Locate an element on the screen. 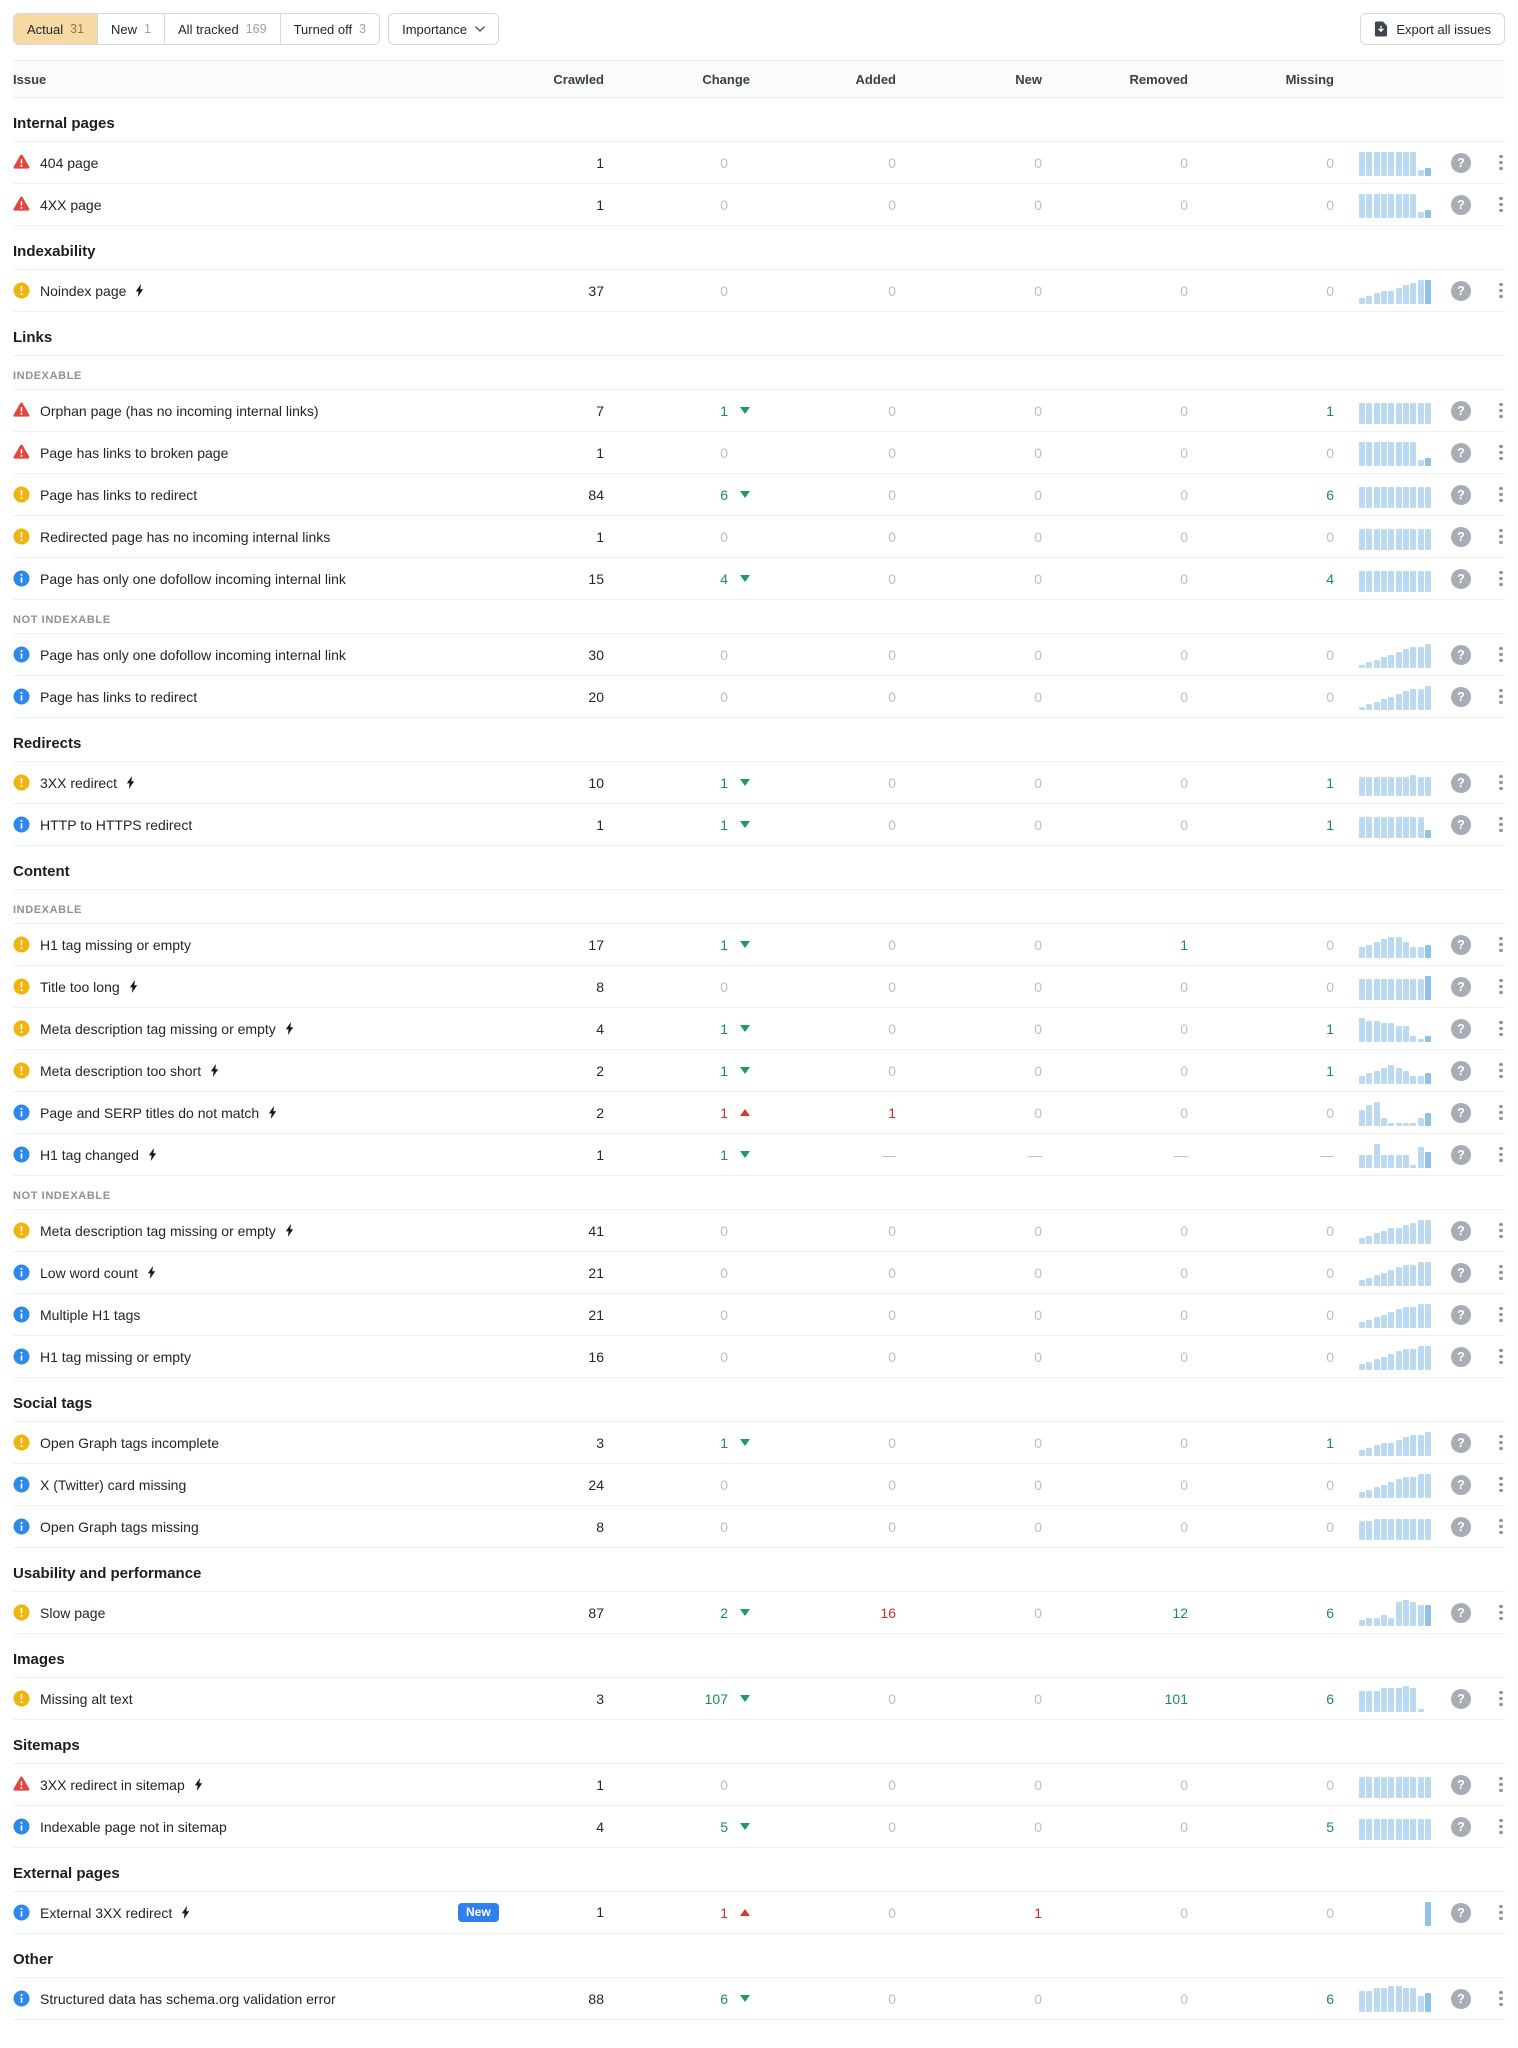  tab-new: New 1 is located at coordinates (132, 29).